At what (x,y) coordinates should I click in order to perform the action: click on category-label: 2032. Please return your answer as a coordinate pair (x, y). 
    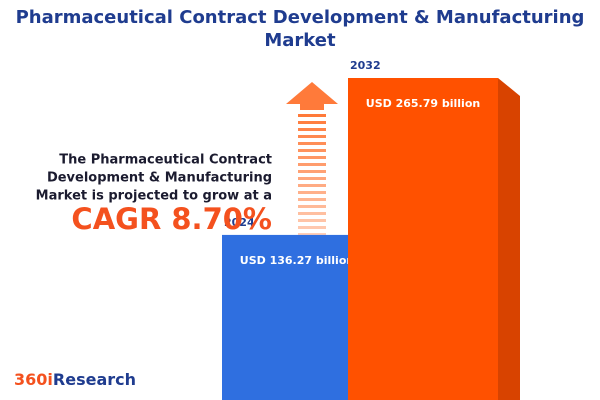
    Looking at the image, I should click on (365, 65).